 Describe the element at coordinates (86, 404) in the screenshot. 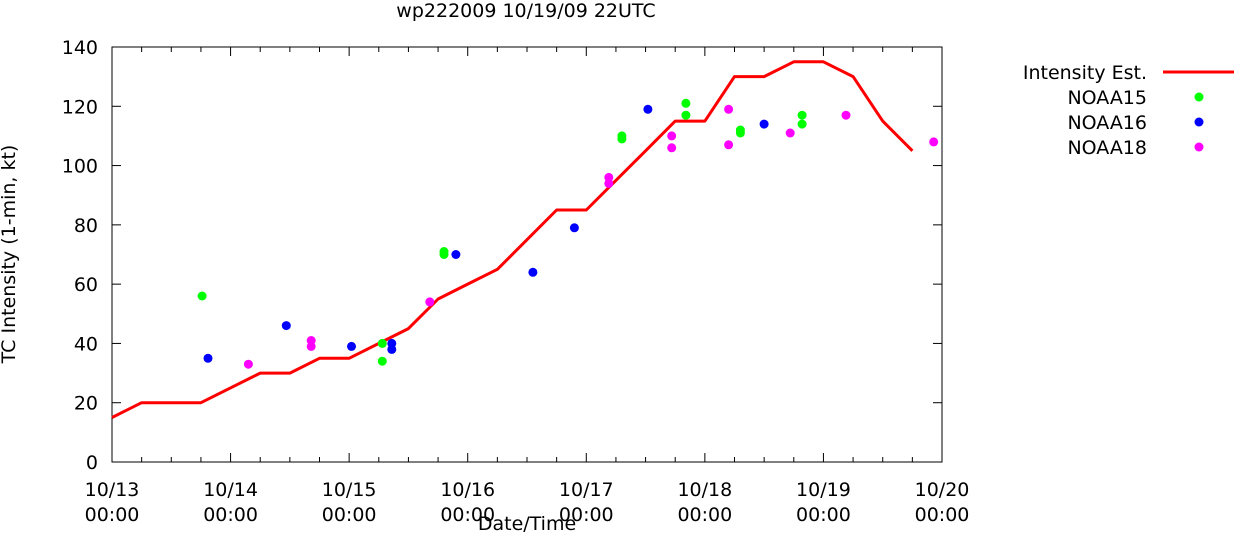

I see `y-tick-label: 20` at that location.